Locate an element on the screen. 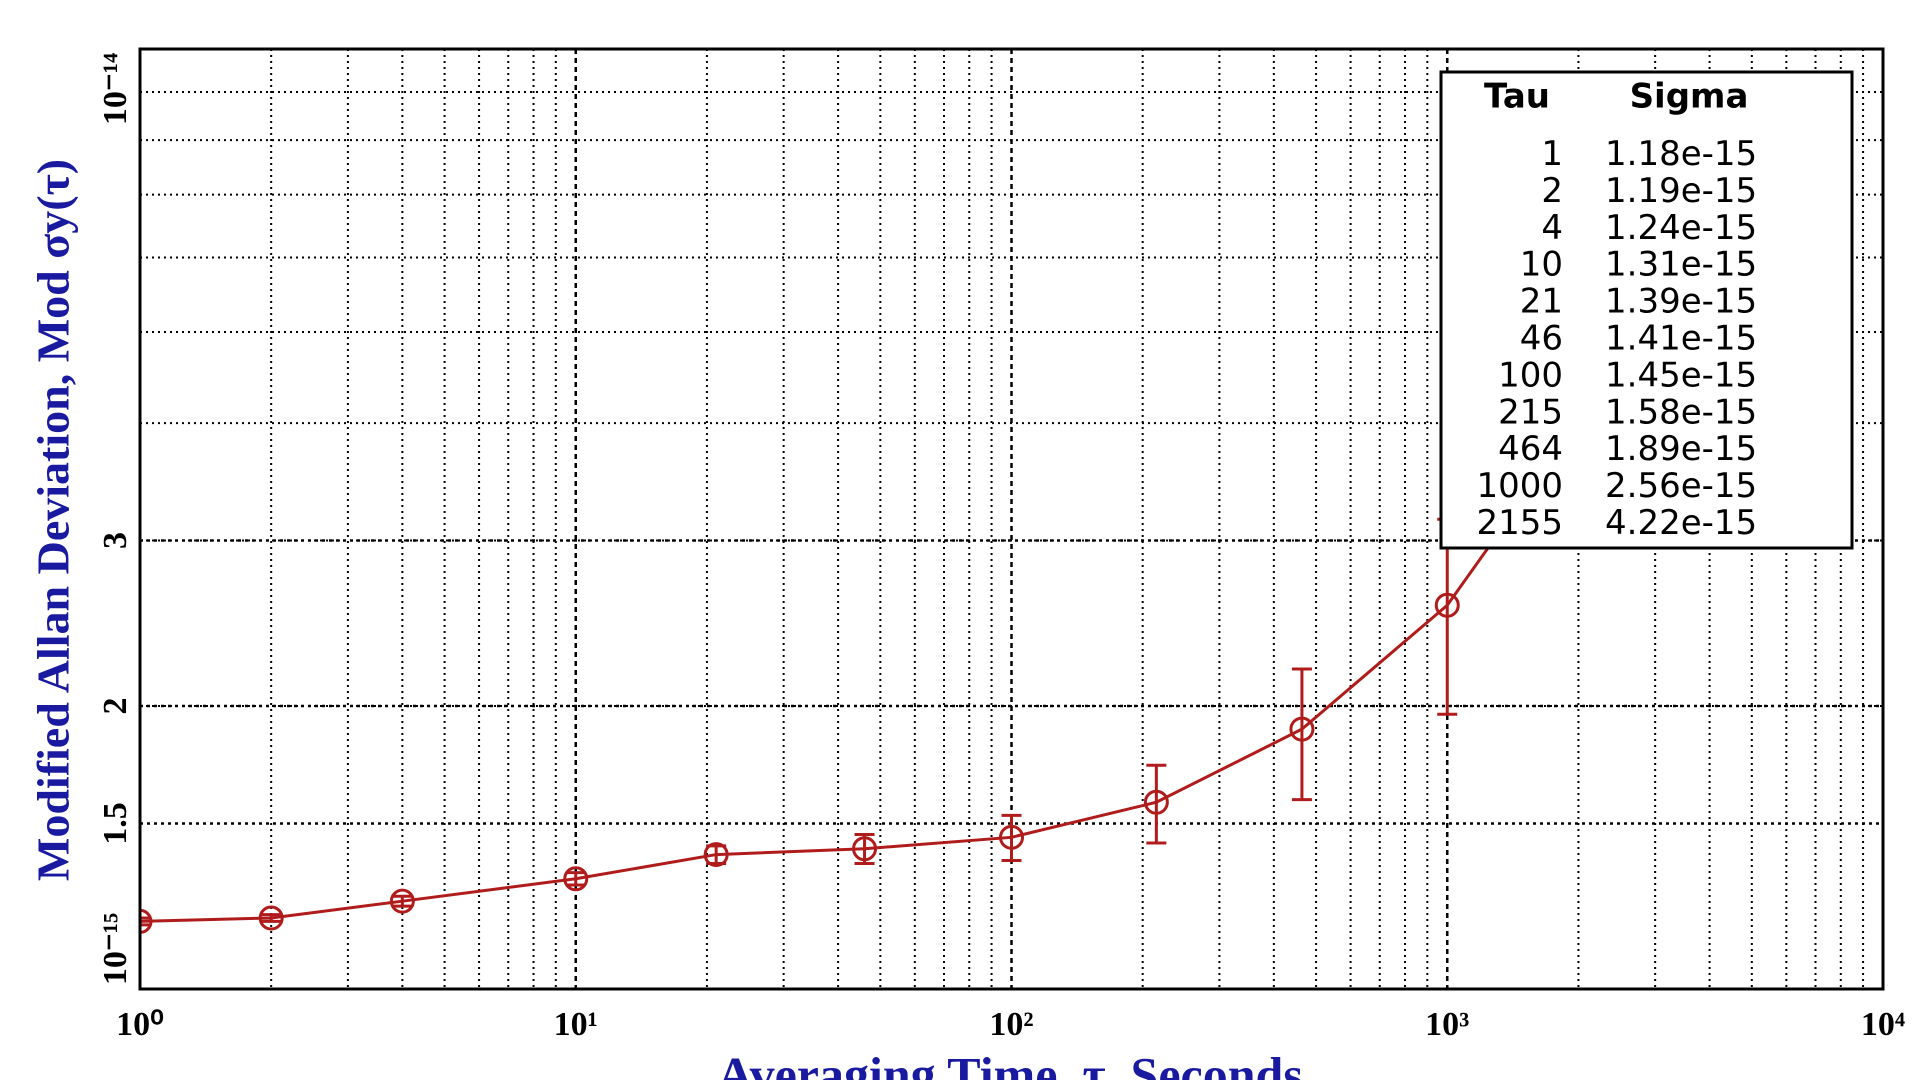 The image size is (1920, 1080). legend-tau: 46 is located at coordinates (1541, 339).